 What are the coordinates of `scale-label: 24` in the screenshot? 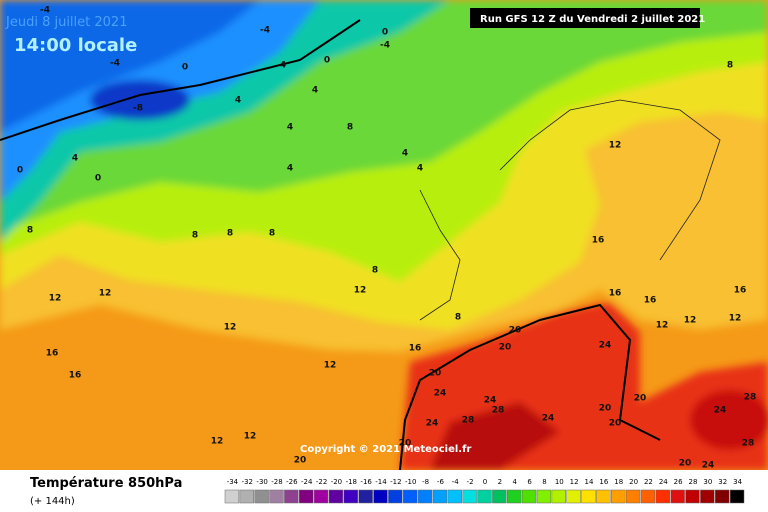 It's located at (663, 482).